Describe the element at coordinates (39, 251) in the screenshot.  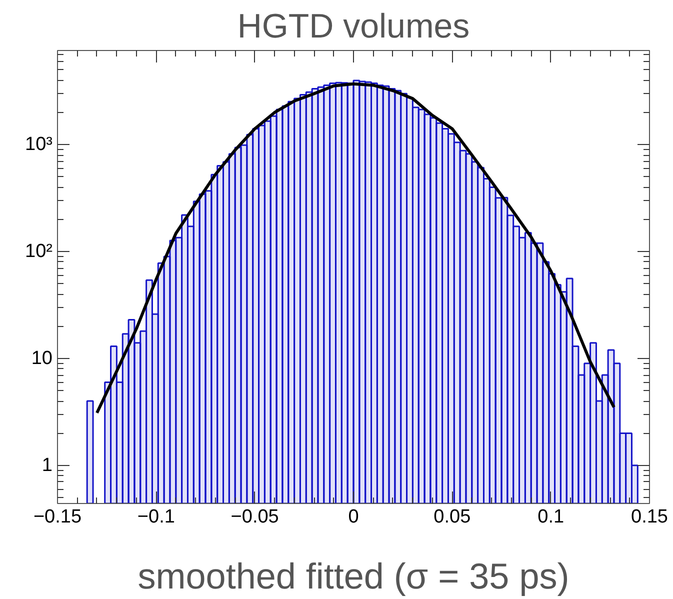
I see `y-tick-label: 10²` at that location.